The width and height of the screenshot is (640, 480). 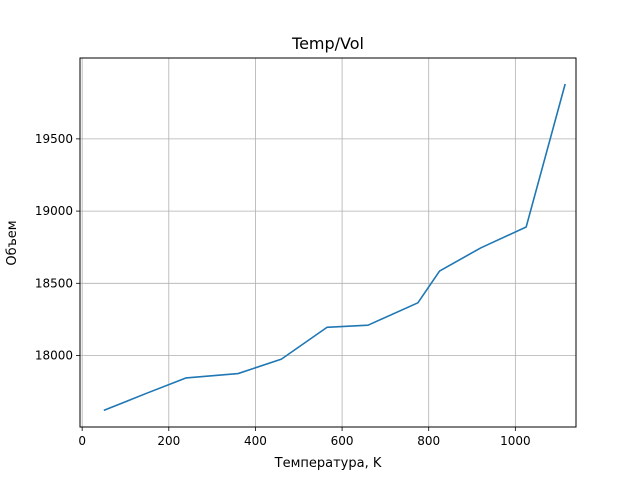 What do you see at coordinates (54, 211) in the screenshot?
I see `y-tick-label: 19000` at bounding box center [54, 211].